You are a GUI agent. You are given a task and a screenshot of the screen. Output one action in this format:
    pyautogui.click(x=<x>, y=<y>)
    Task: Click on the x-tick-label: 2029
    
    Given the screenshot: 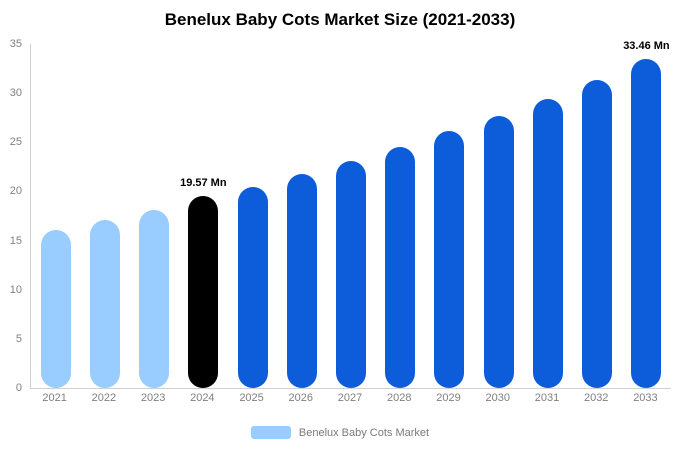 What is the action you would take?
    pyautogui.click(x=448, y=398)
    